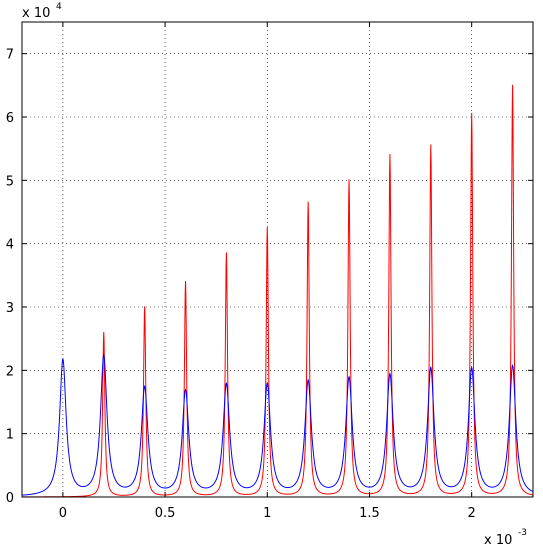 The image size is (543, 550). Describe the element at coordinates (36, 13) in the screenshot. I see `y-multiplier-base: x 10` at that location.